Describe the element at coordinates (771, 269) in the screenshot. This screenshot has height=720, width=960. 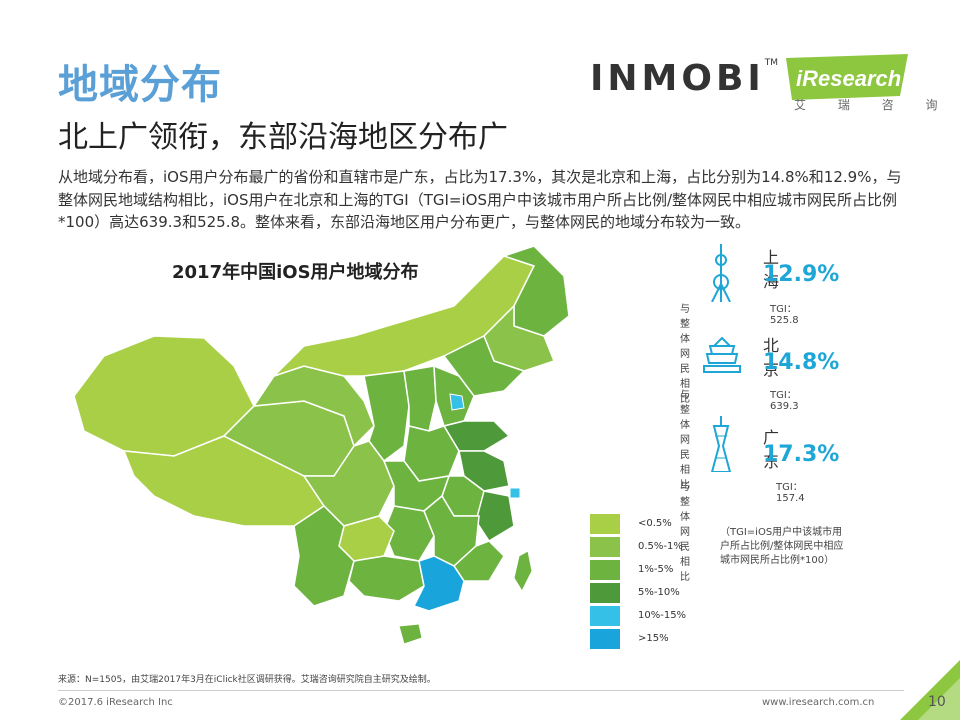
I see `city-name: 上海` at that location.